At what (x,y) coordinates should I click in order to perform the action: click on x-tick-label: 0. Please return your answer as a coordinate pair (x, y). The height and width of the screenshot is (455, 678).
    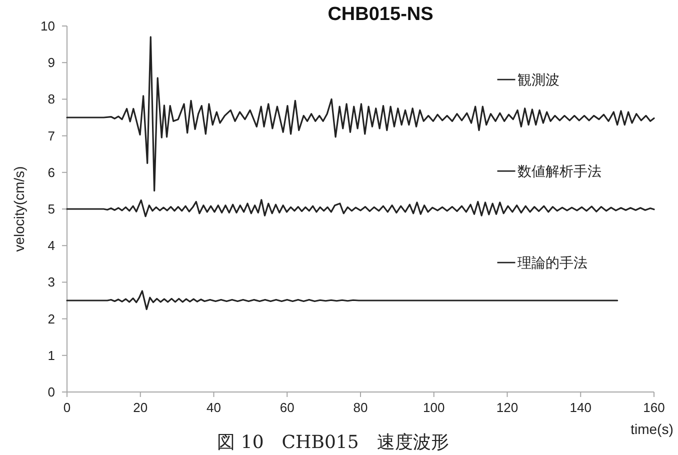
    Looking at the image, I should click on (67, 407).